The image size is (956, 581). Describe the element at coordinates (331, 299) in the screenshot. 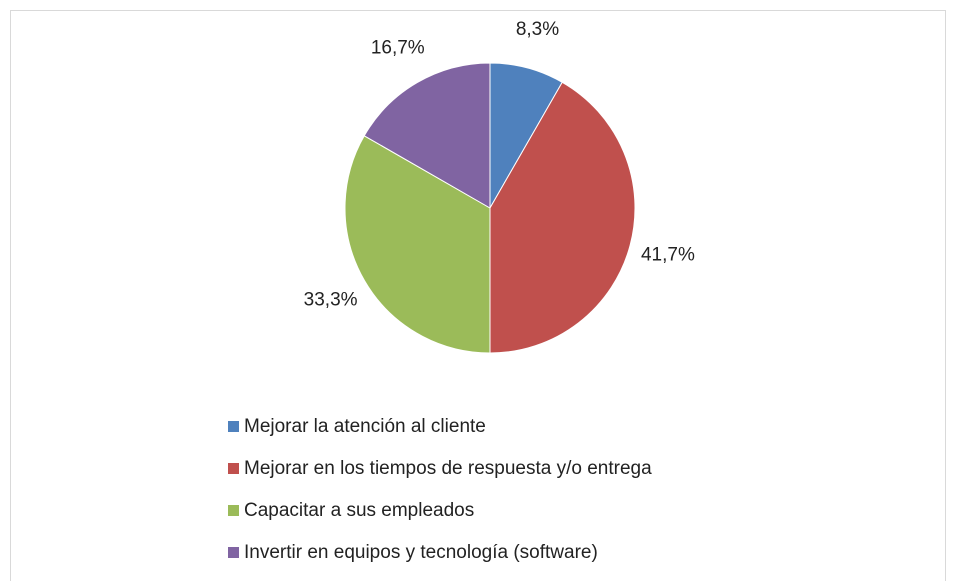

I see `data-label: 33,3%` at that location.